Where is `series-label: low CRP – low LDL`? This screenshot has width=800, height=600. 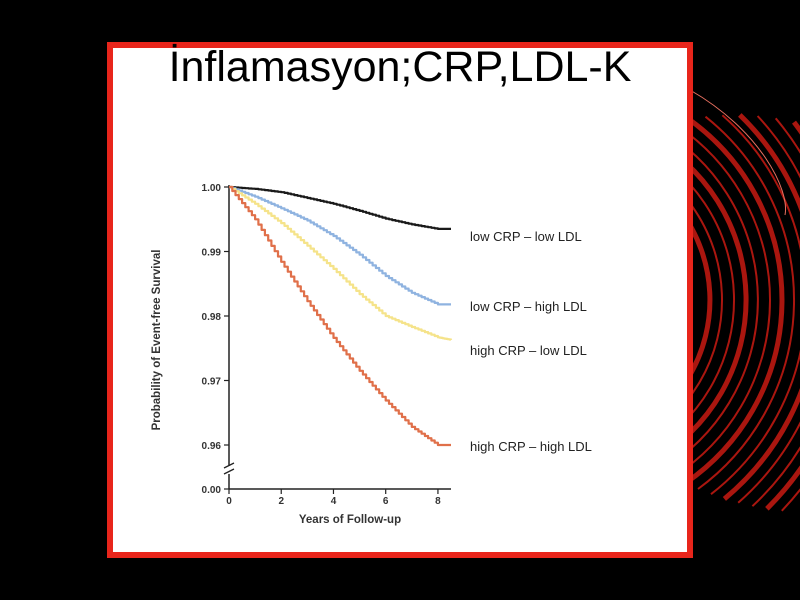 series-label: low CRP – low LDL is located at coordinates (526, 236).